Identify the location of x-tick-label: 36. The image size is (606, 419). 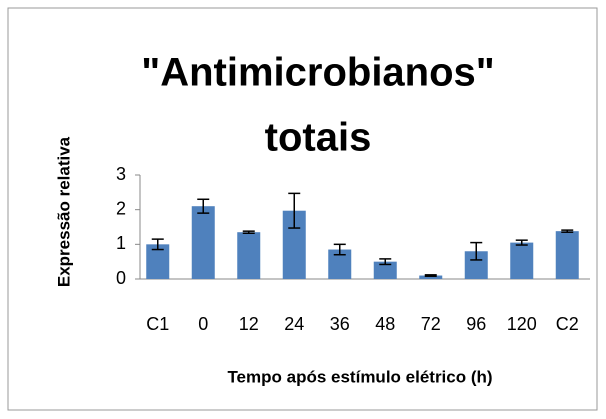
(340, 324).